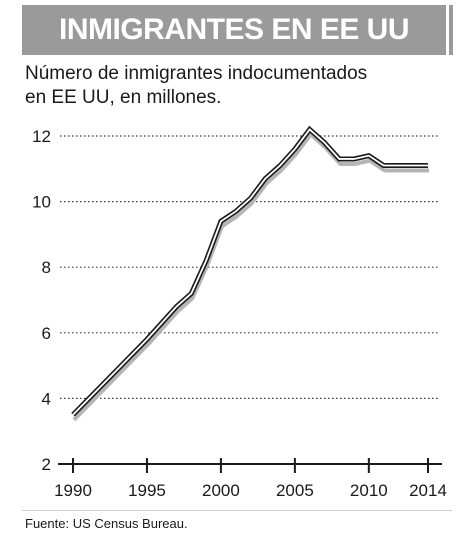 Image resolution: width=472 pixels, height=543 pixels. I want to click on page-title: INMIGRANTES EN EE UU, so click(234, 29).